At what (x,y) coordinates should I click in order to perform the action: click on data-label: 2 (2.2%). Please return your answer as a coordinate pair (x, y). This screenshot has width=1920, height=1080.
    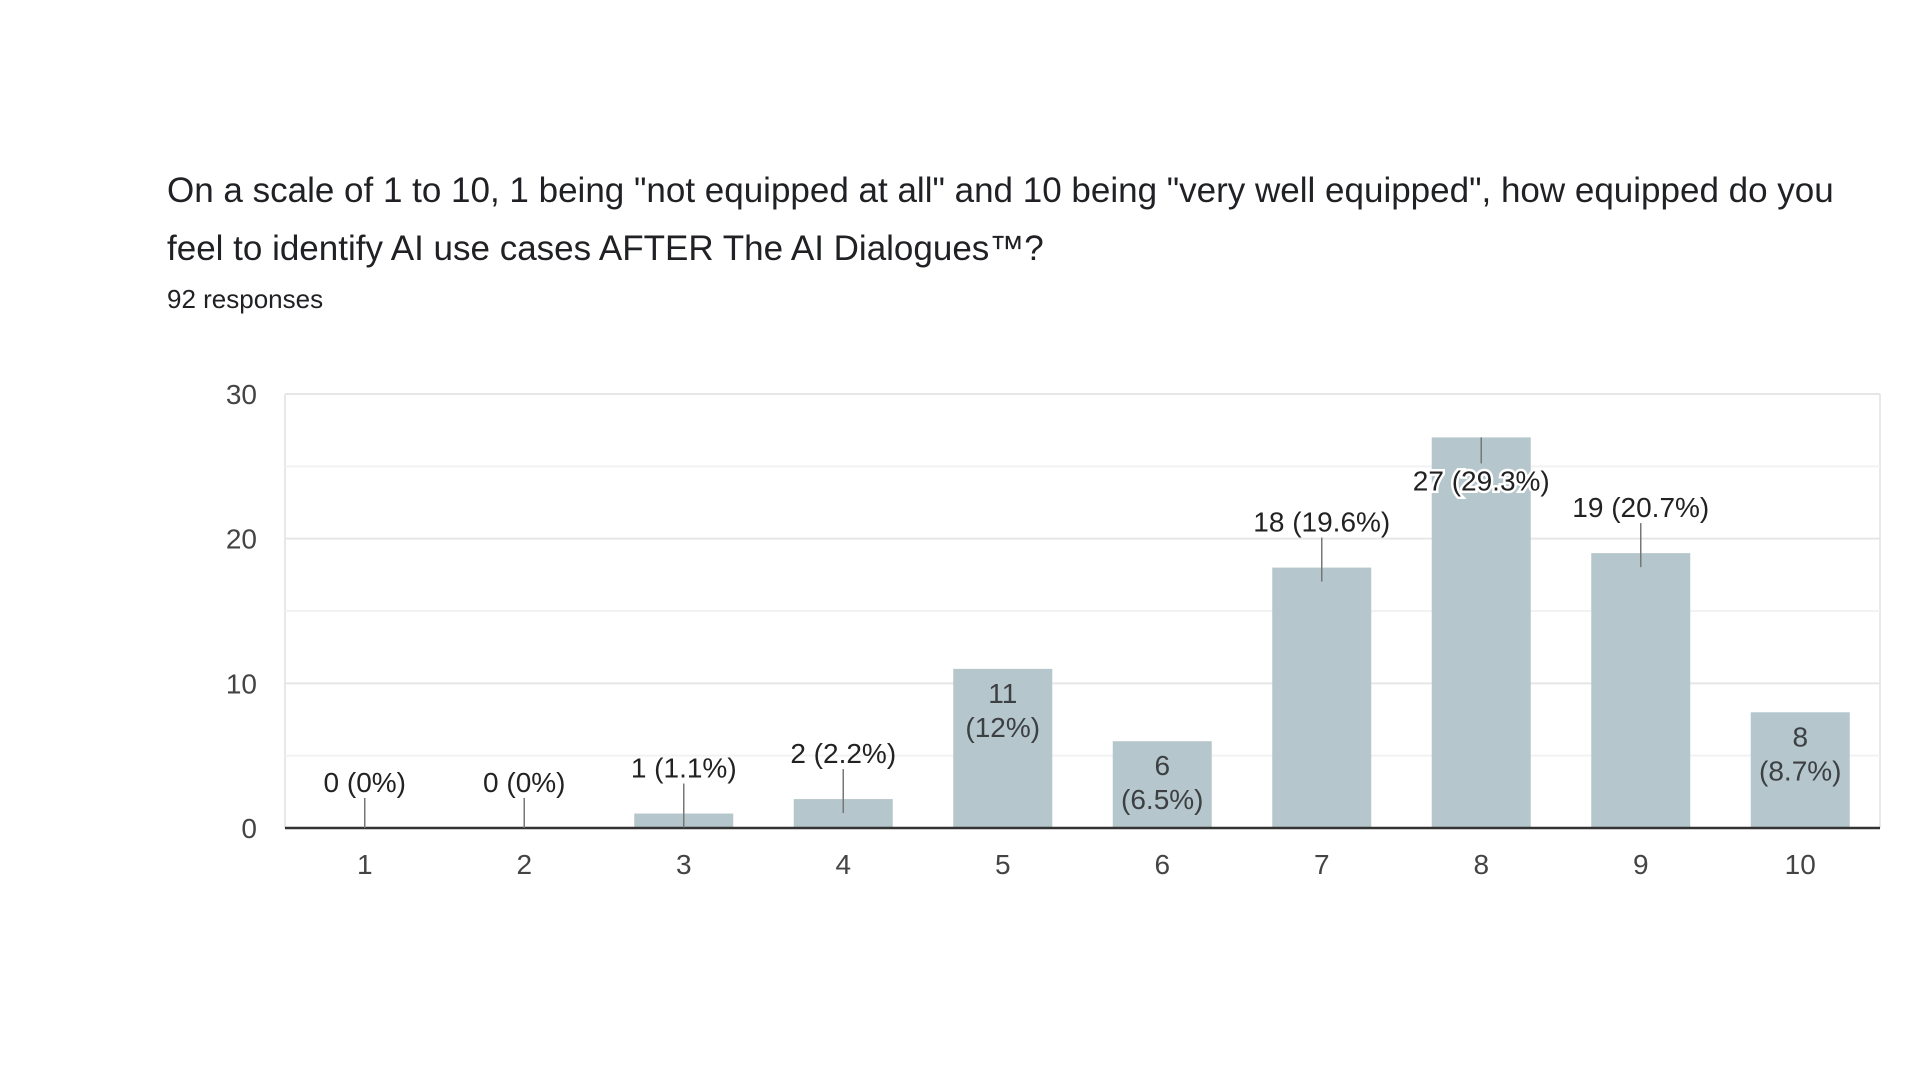
    Looking at the image, I should click on (843, 753).